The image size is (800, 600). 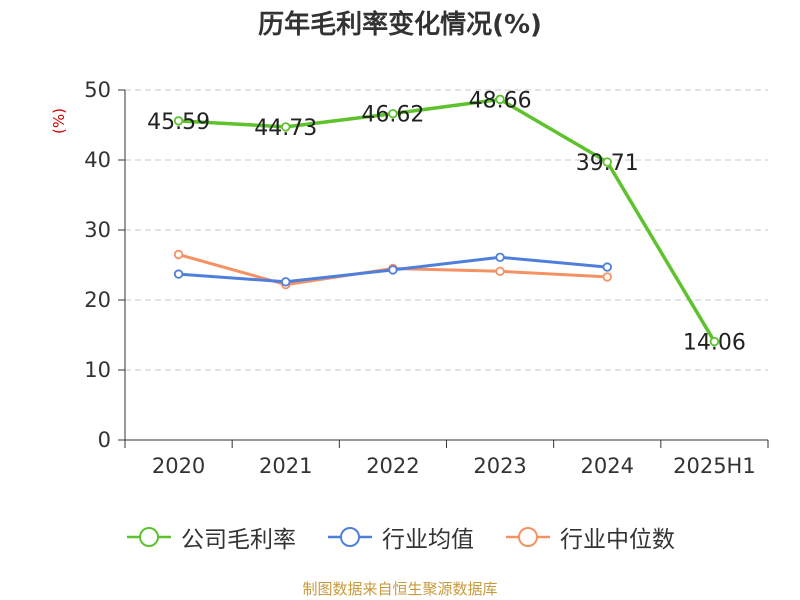 What do you see at coordinates (617, 540) in the screenshot?
I see `legend-label: 行业中位数` at bounding box center [617, 540].